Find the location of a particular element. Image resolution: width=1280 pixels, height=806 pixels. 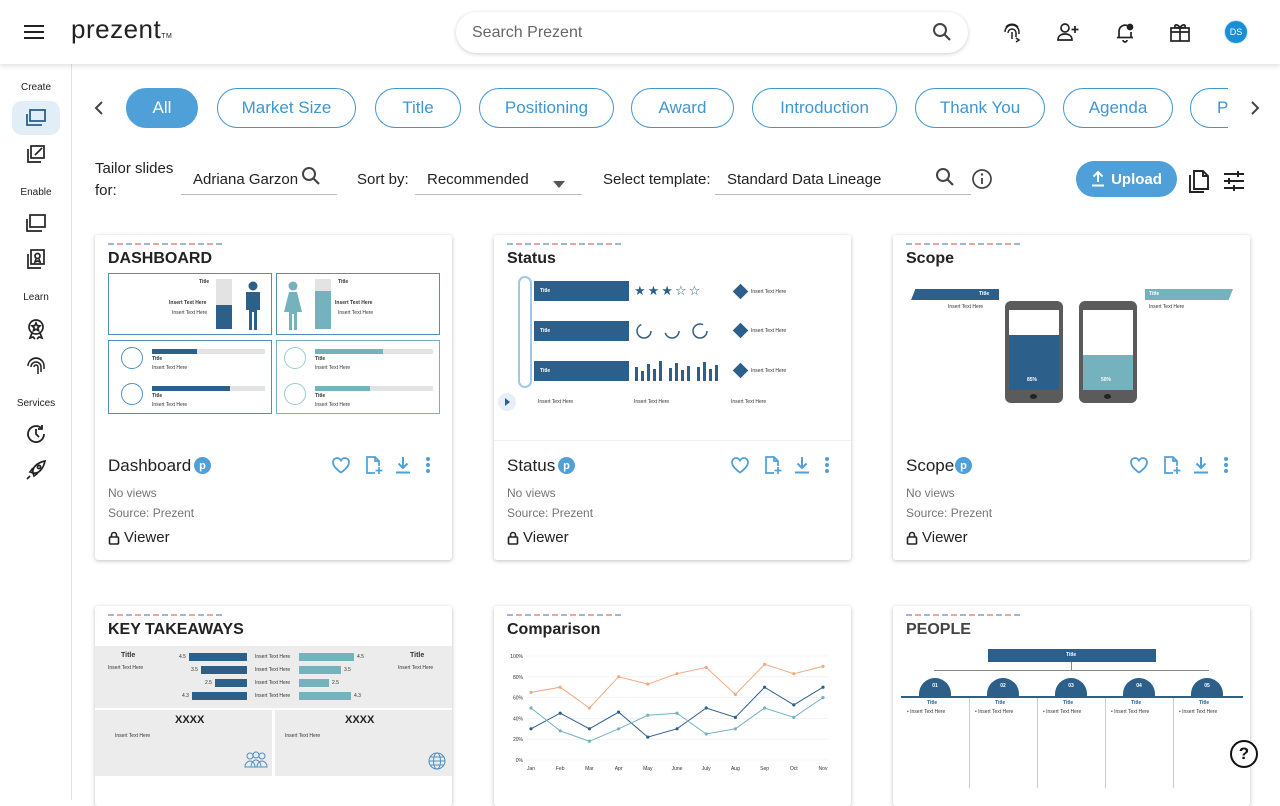

template-search-icon is located at coordinates (945, 179).